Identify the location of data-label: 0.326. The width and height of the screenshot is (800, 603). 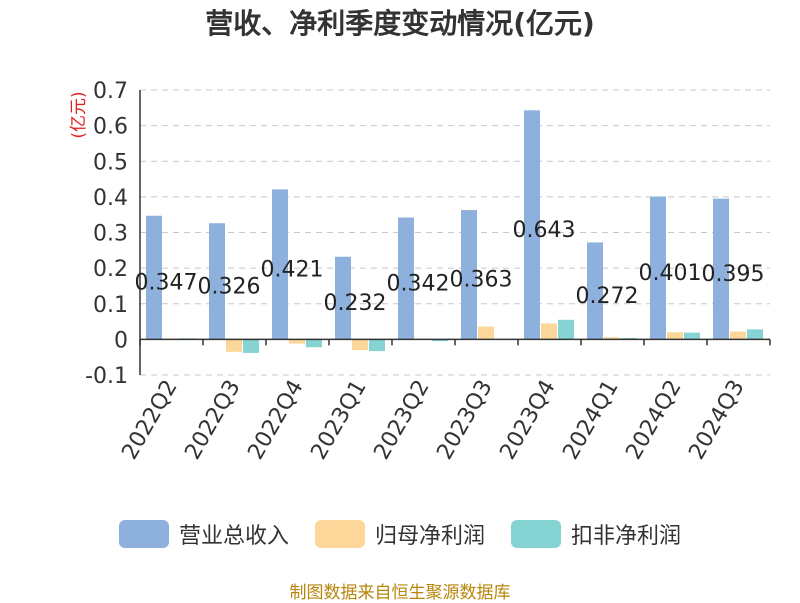
(229, 286).